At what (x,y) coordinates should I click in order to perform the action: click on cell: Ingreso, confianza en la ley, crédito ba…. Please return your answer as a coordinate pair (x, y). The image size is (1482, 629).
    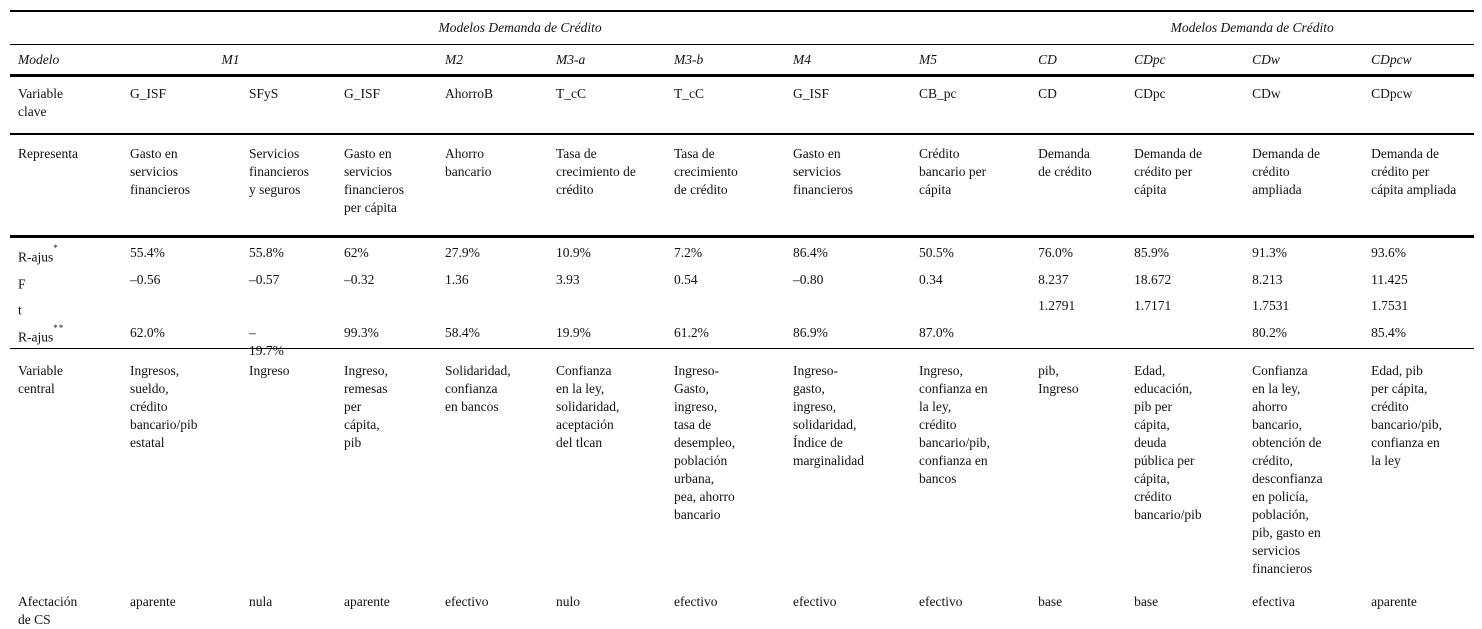
    Looking at the image, I should click on (954, 424).